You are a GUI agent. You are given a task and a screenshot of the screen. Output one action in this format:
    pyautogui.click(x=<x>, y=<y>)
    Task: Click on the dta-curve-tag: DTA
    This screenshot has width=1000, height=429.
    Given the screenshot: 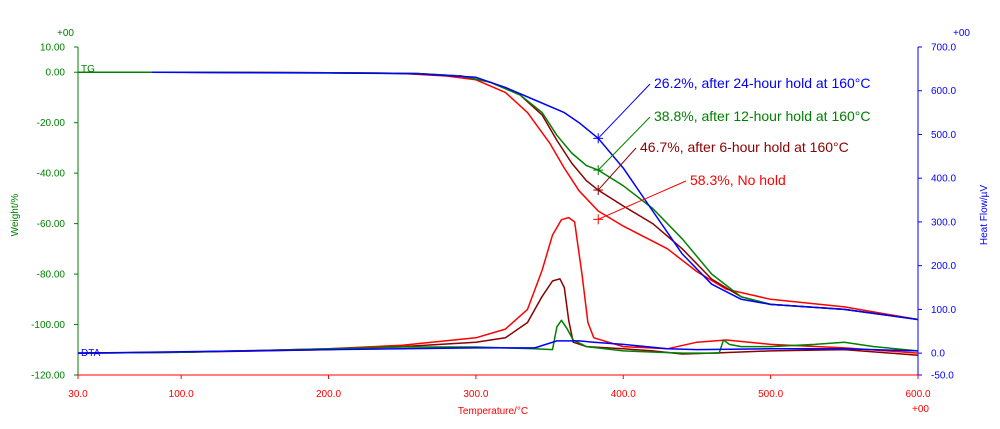 What is the action you would take?
    pyautogui.click(x=91, y=353)
    